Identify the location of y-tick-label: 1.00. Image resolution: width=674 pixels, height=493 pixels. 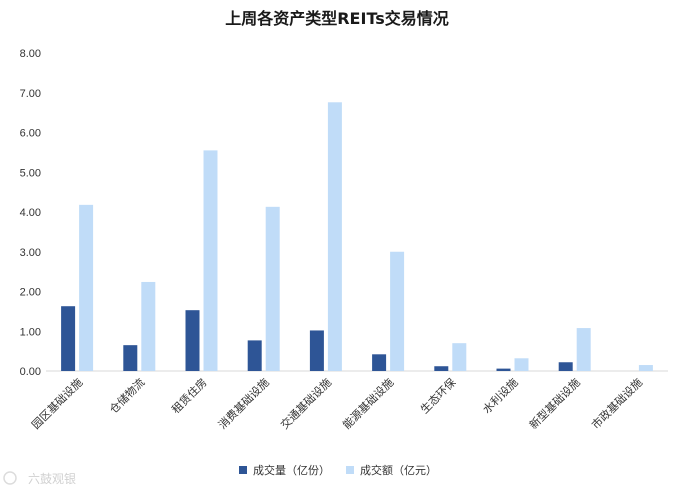
(30, 332).